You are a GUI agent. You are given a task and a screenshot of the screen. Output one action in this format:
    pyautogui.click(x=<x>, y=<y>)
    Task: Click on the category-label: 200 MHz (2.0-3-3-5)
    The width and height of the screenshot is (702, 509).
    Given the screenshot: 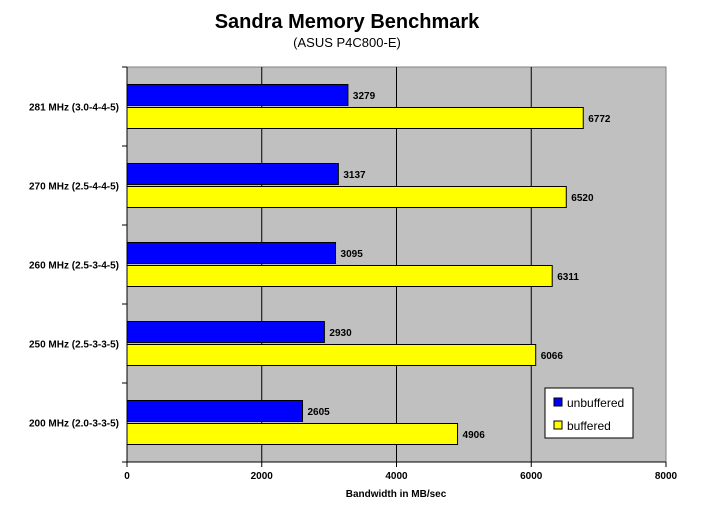 What is the action you would take?
    pyautogui.click(x=74, y=424)
    